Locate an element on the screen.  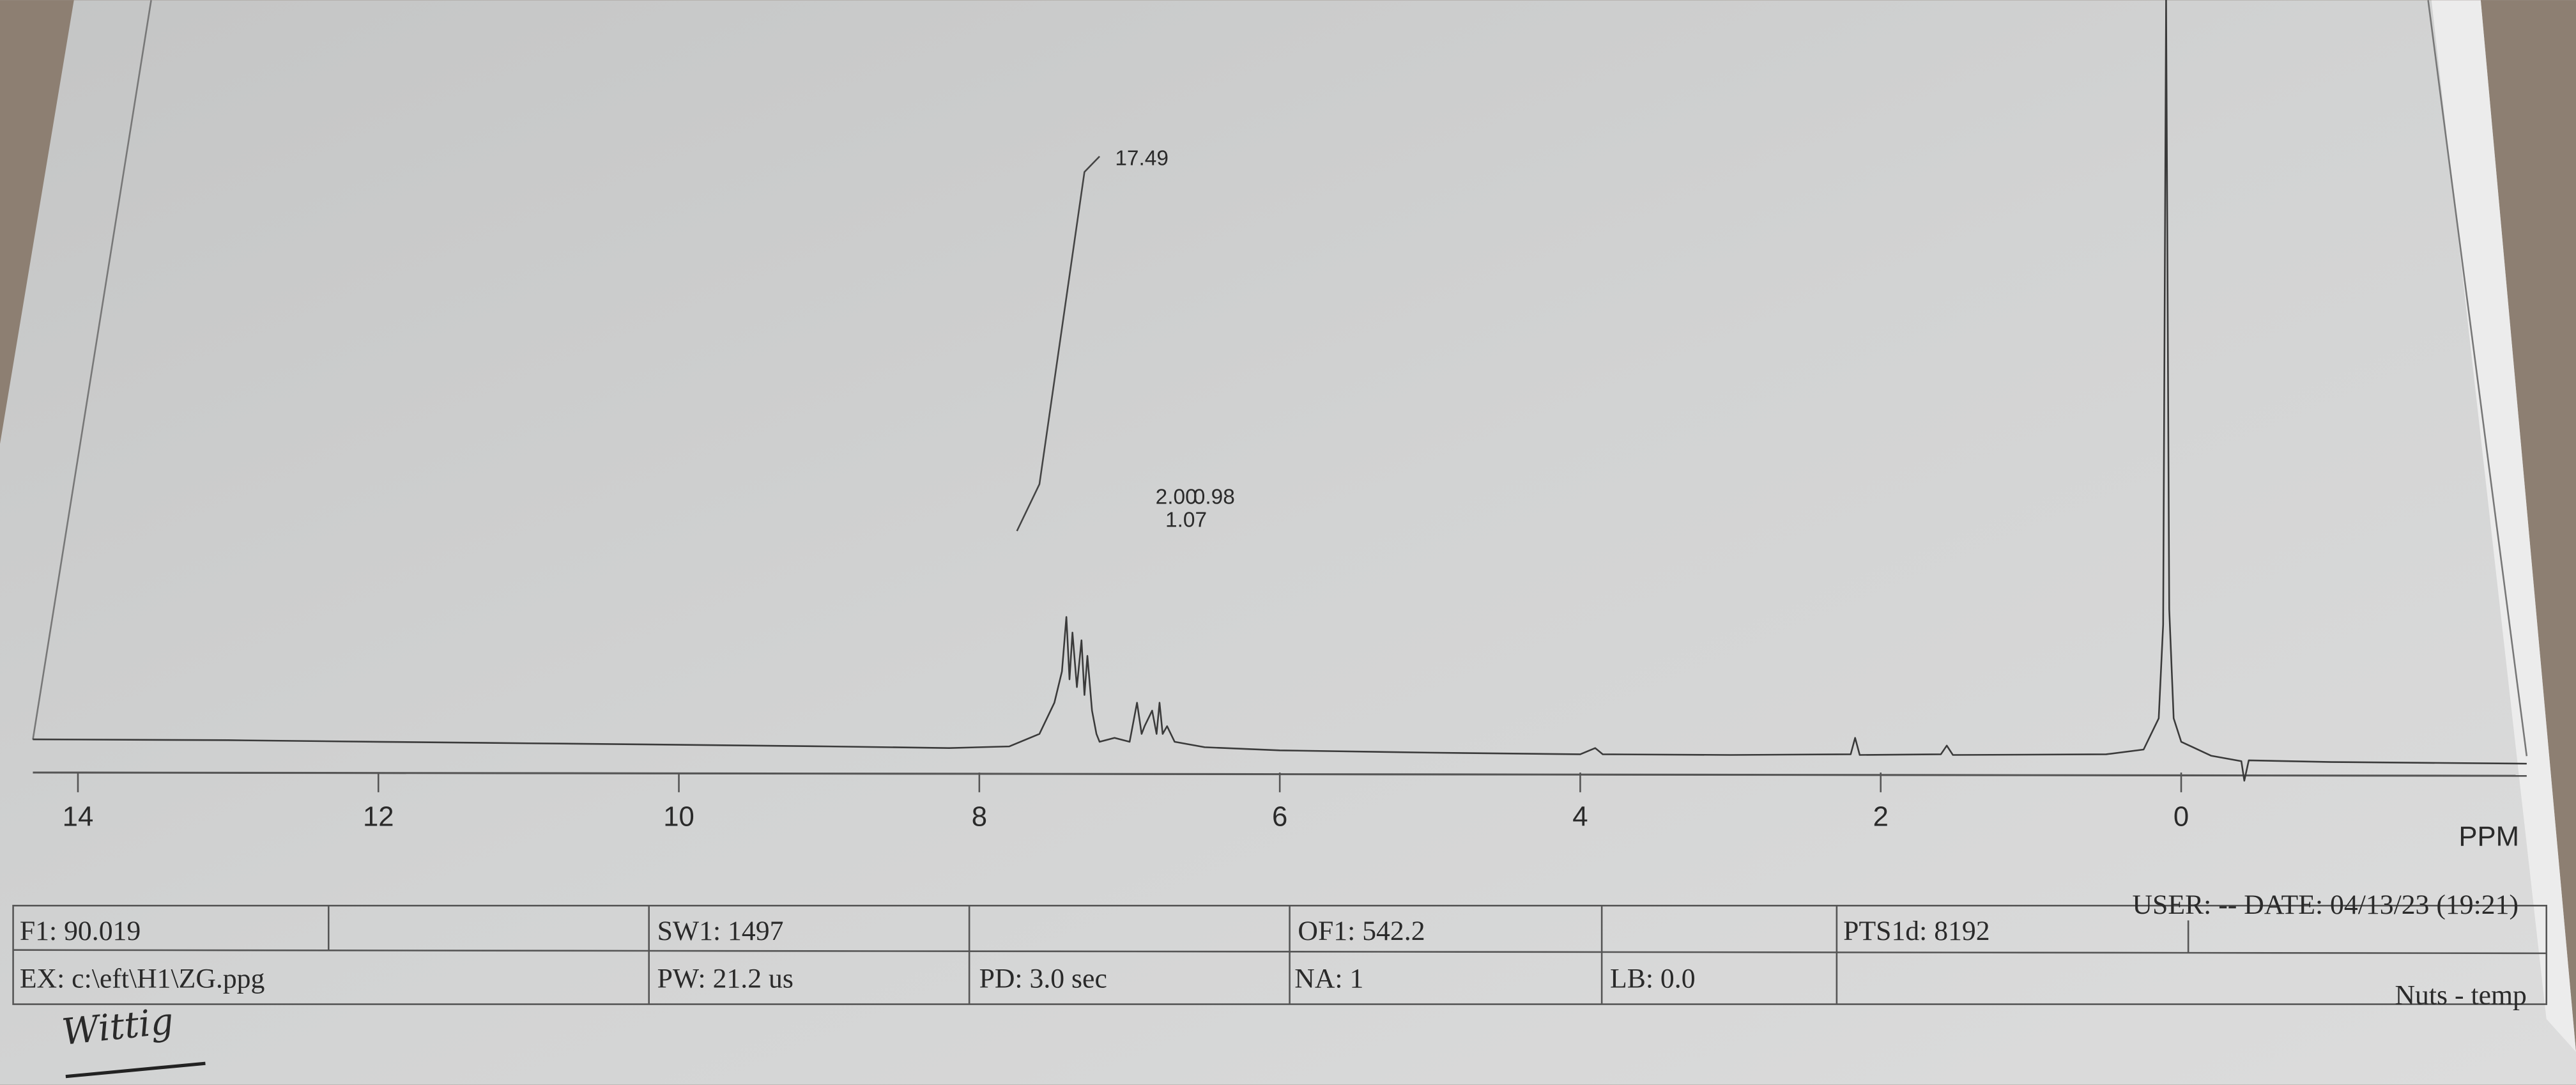
x-tick-label: 8 is located at coordinates (979, 817).